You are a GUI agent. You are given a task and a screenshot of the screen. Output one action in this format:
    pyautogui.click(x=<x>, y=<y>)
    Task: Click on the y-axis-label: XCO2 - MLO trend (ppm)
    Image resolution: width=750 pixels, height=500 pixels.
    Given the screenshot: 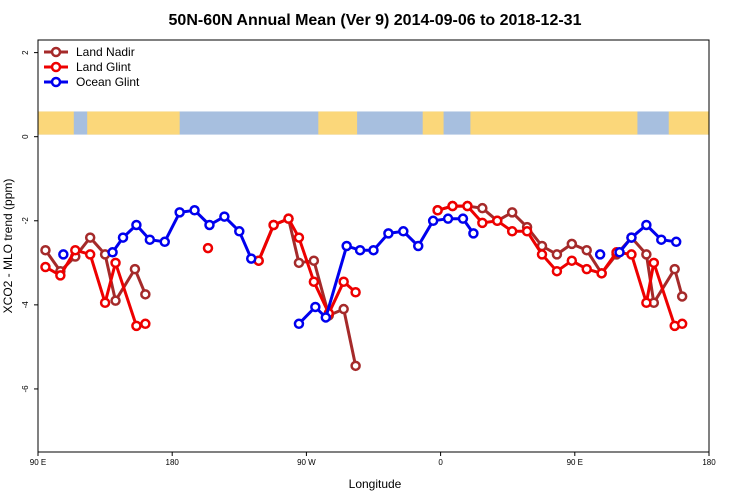 What is the action you would take?
    pyautogui.click(x=8, y=246)
    